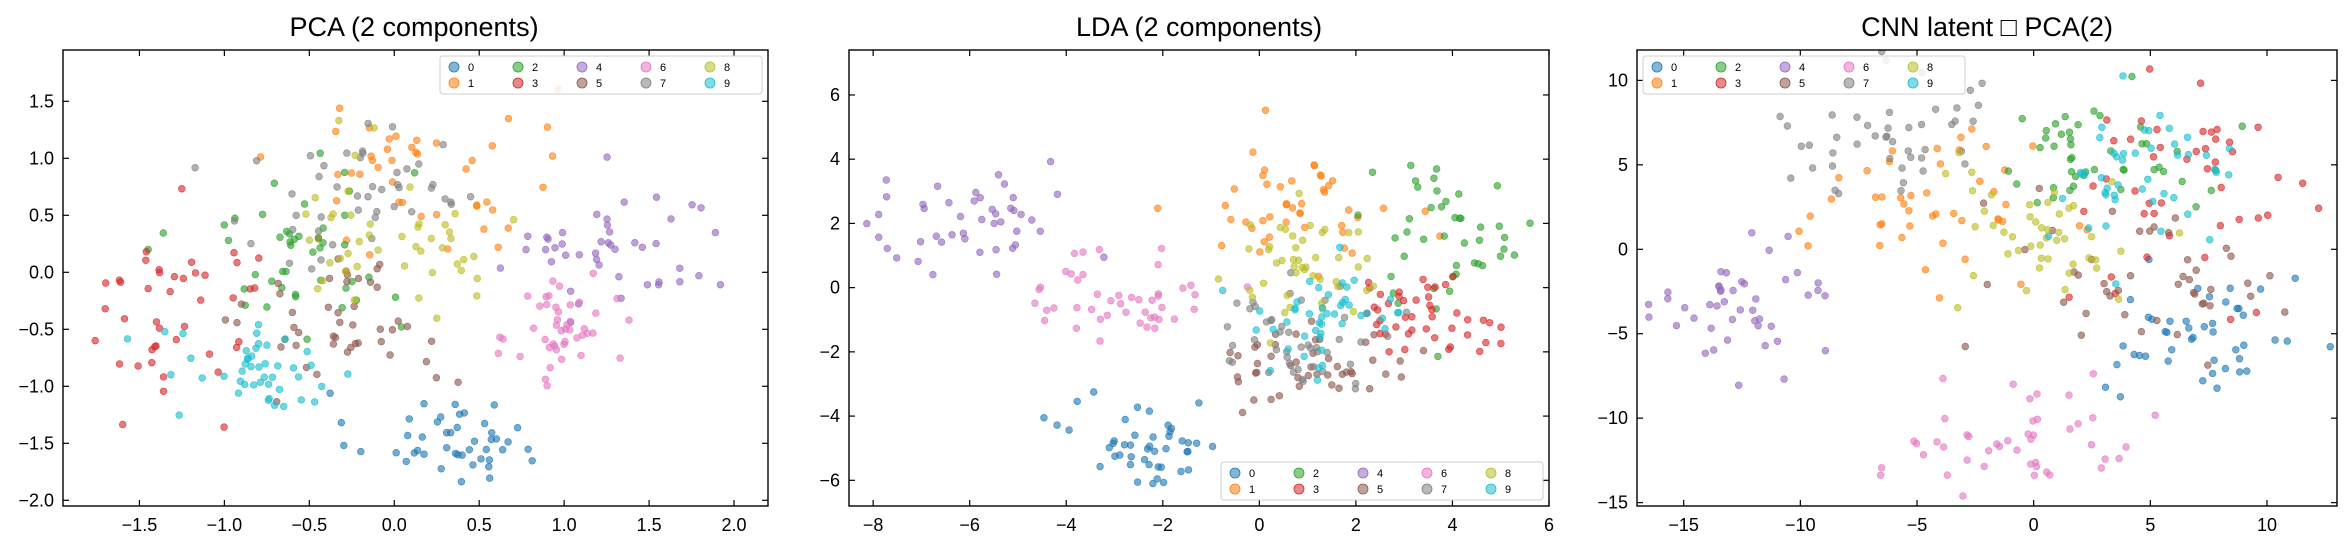 Image resolution: width=2349 pixels, height=549 pixels. What do you see at coordinates (1802, 68) in the screenshot?
I see `legend-label: 4` at bounding box center [1802, 68].